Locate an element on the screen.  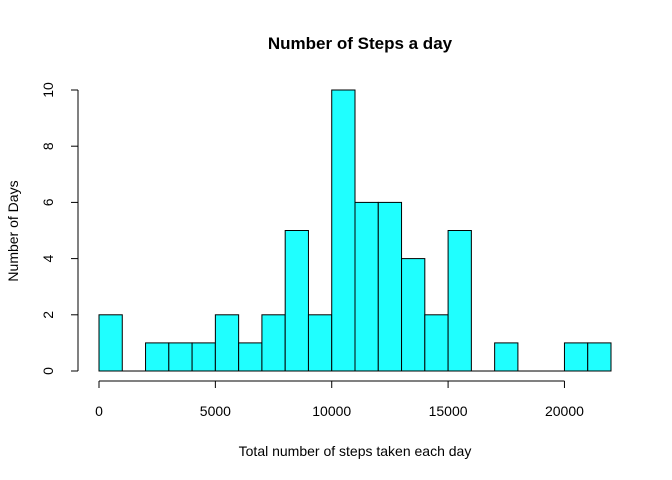
x-axis-label: Total number of steps taken each day is located at coordinates (355, 451).